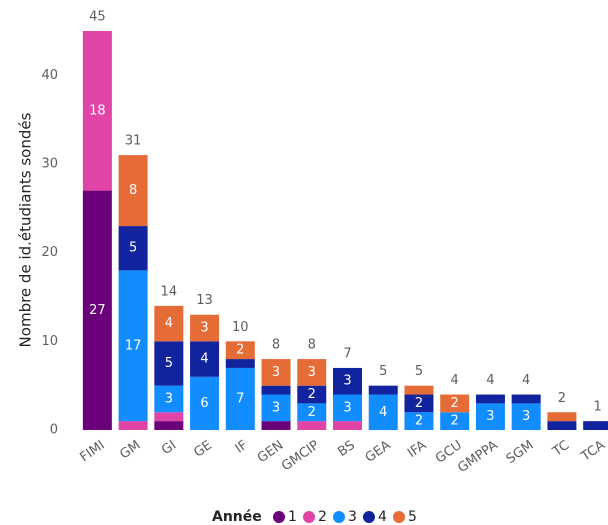 The image size is (608, 525). I want to click on x-tick-label: BS, so click(346, 449).